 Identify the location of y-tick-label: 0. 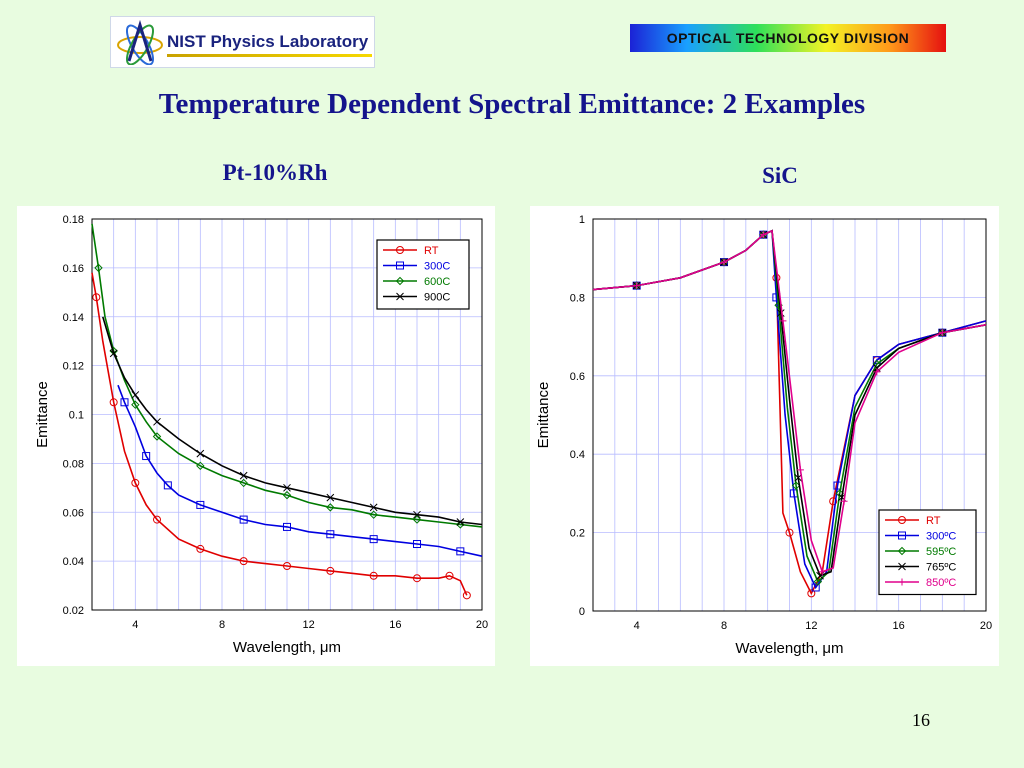
(582, 612).